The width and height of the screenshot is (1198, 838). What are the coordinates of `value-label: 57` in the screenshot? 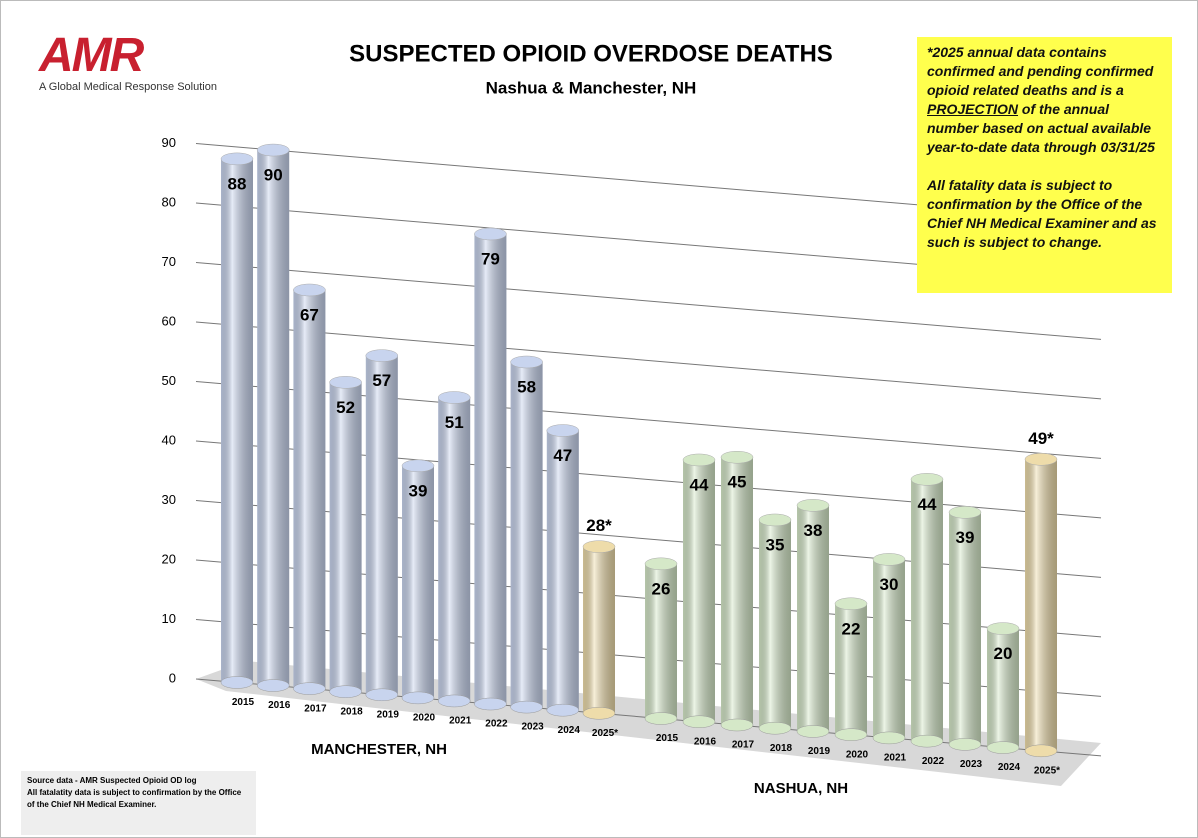 It's located at (381, 380).